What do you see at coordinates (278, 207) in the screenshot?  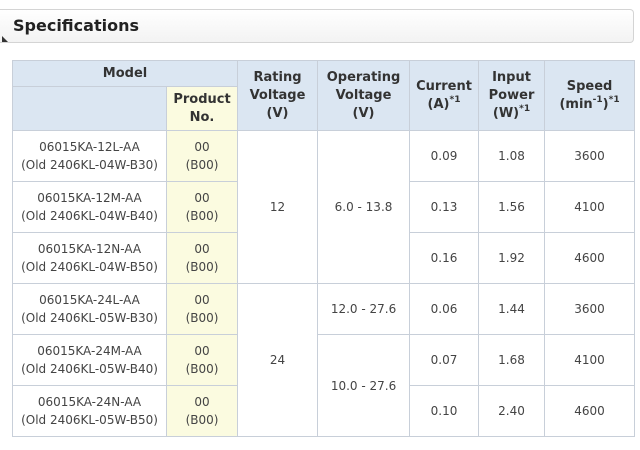 I see `rating-voltage-cell: 12` at bounding box center [278, 207].